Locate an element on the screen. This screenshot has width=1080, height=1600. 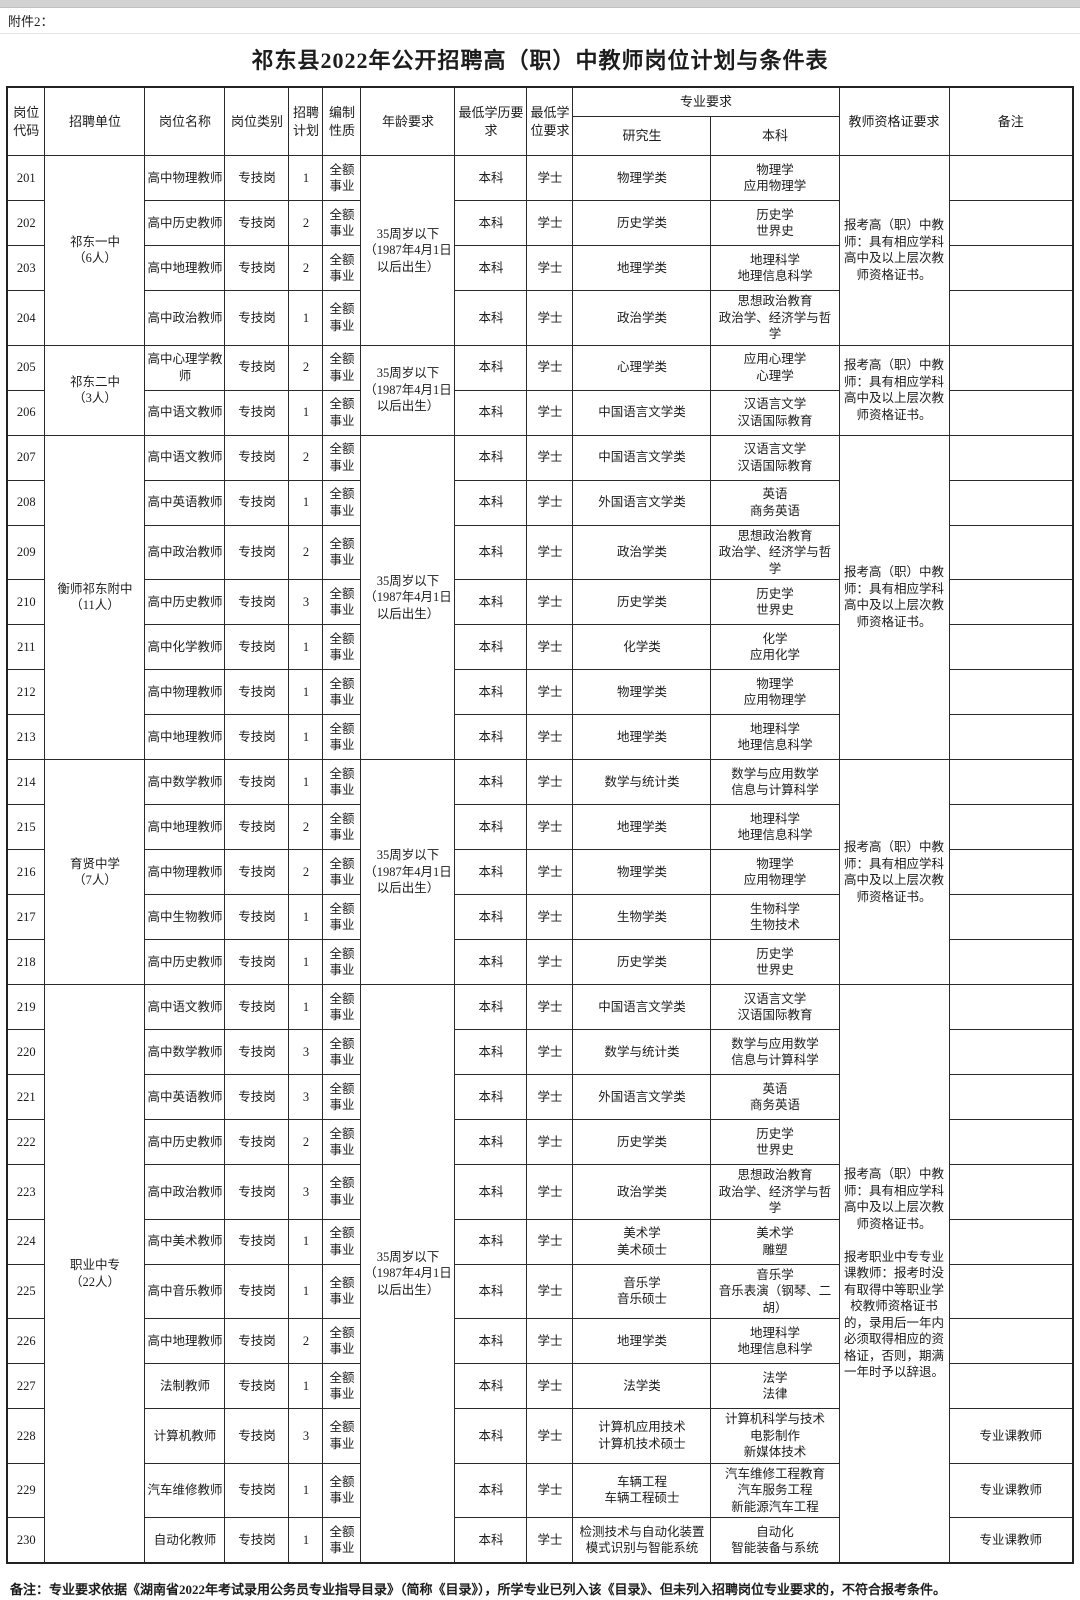
page-title: 祁东县2022年公开招聘高（职）中教师岗位计划与条件表 is located at coordinates (540, 60).